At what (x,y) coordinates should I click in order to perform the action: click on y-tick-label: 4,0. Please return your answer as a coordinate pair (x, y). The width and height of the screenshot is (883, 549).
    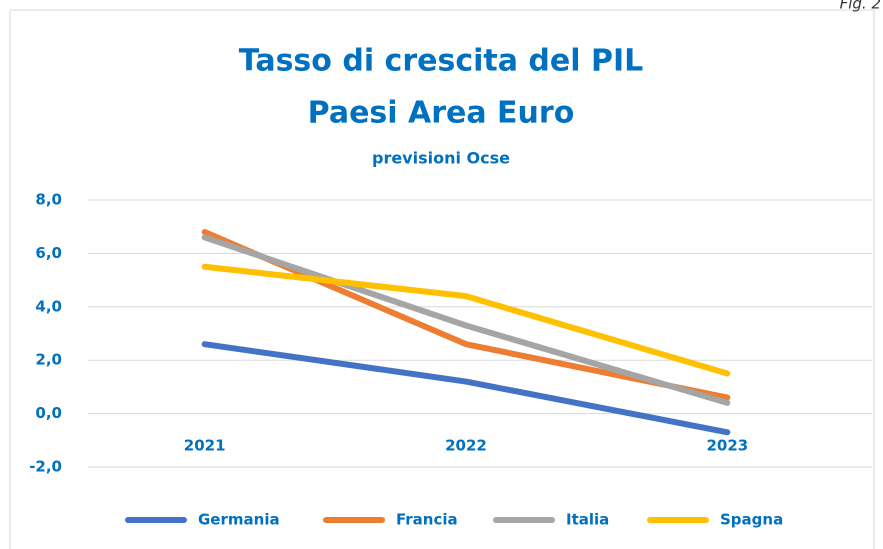
    Looking at the image, I should click on (48, 306).